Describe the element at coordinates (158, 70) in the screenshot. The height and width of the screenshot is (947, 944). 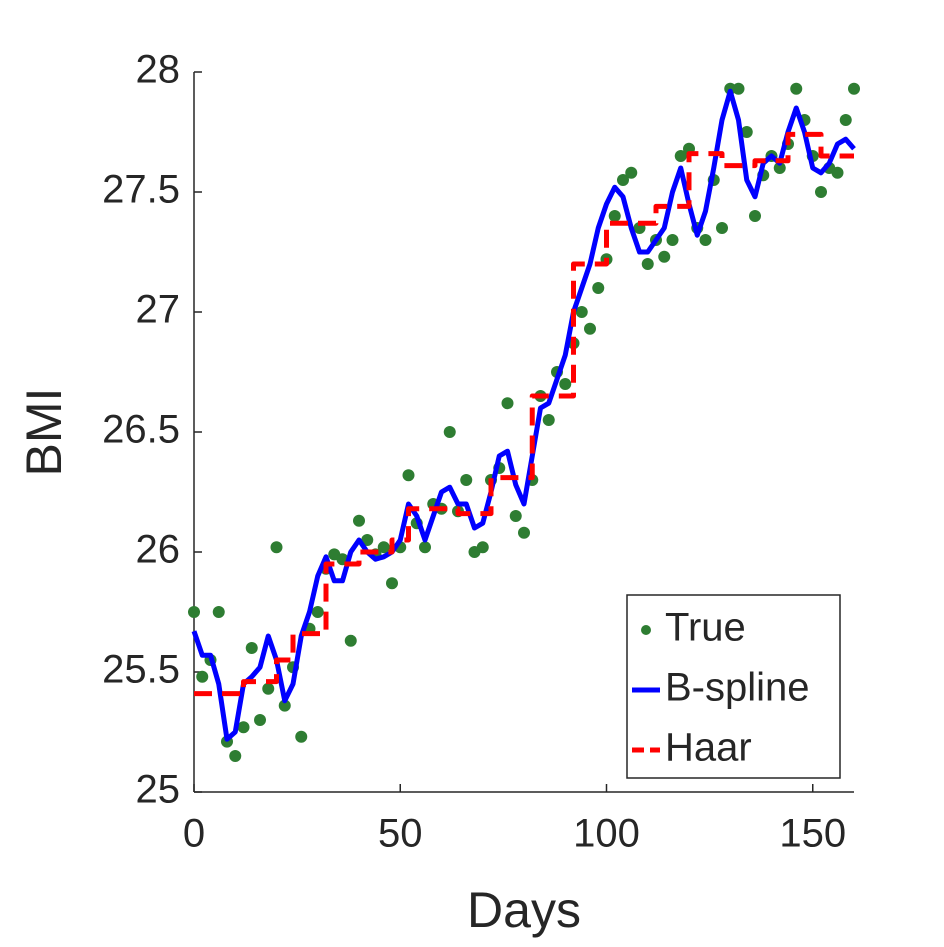
I see `y-tick-label: 28` at that location.